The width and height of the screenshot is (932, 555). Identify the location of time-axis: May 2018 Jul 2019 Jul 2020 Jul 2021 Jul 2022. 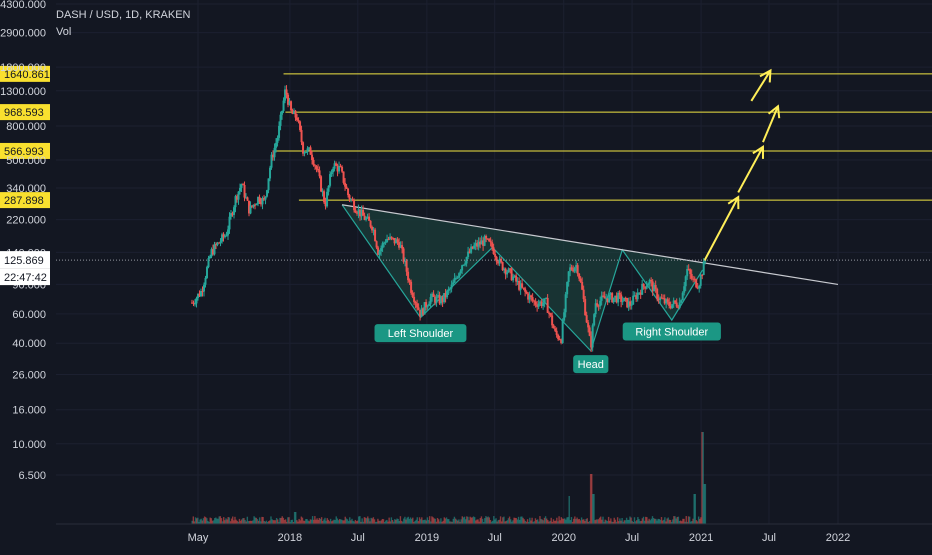
(494, 533).